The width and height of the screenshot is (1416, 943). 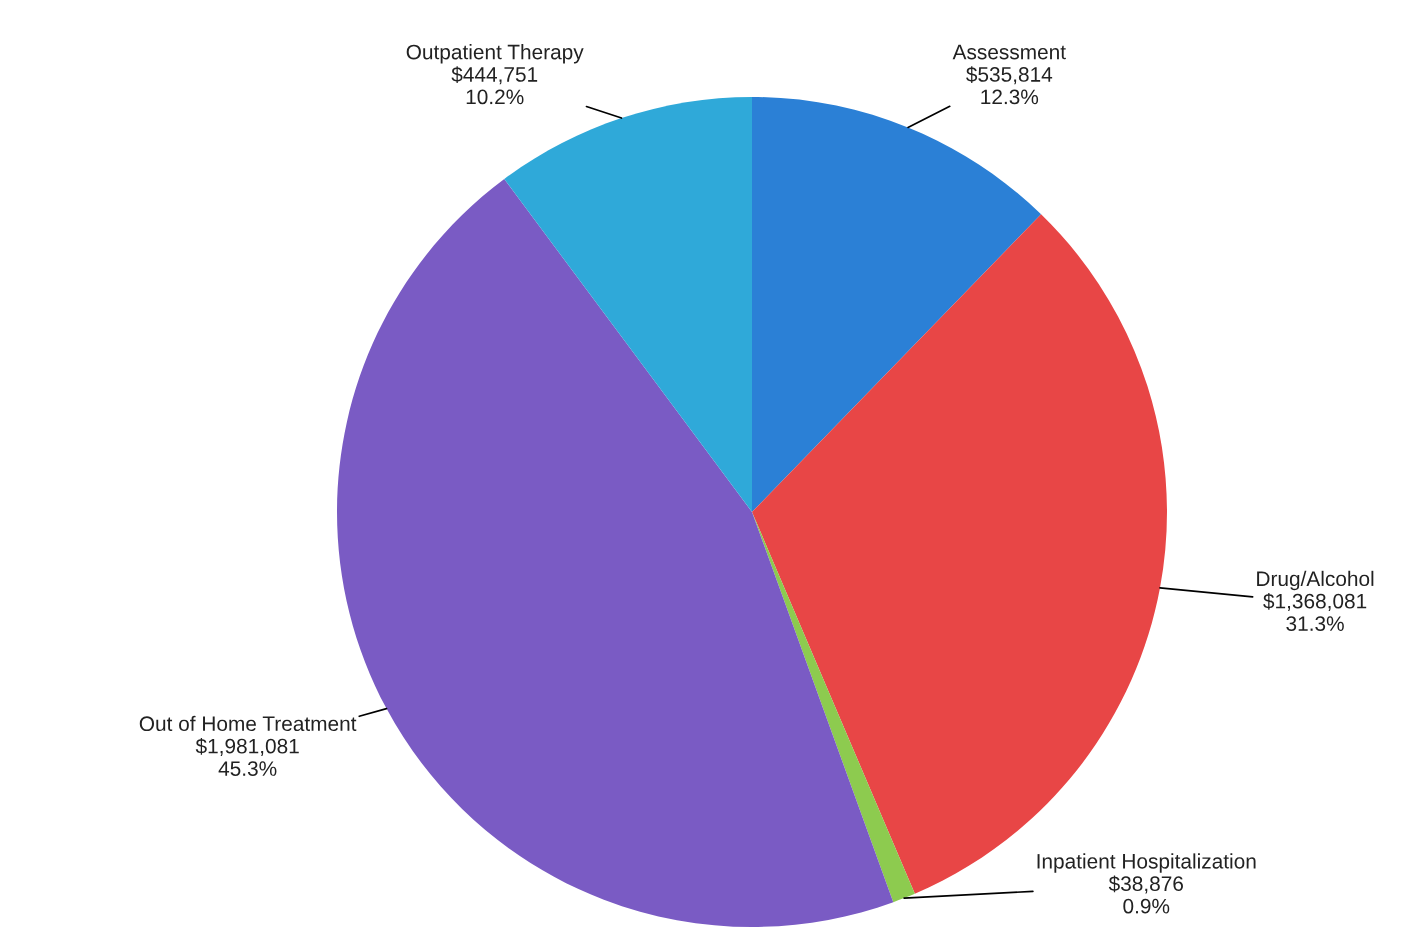 What do you see at coordinates (247, 756) in the screenshot?
I see `data-label: $1,981,081 45.3%` at bounding box center [247, 756].